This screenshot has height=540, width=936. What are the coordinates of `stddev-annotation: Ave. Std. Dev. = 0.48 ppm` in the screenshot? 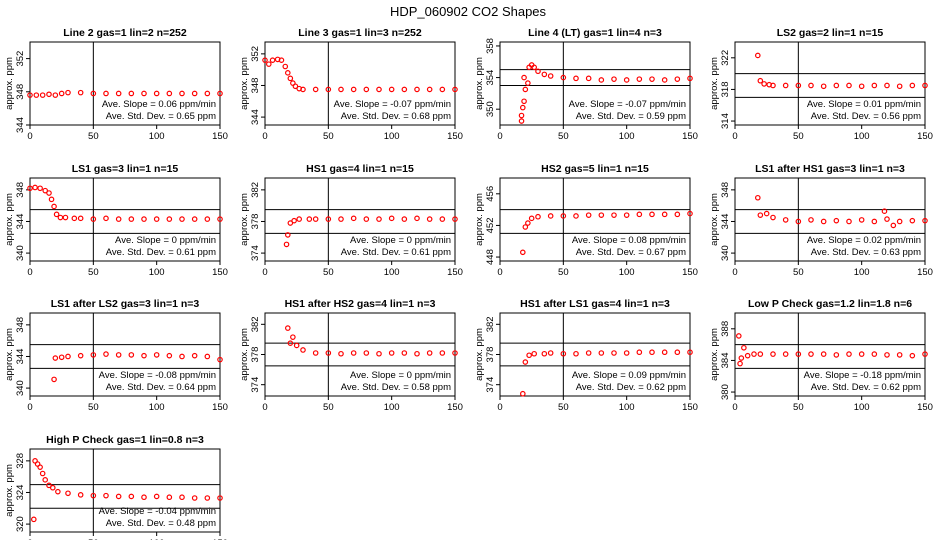 It's located at (161, 523).